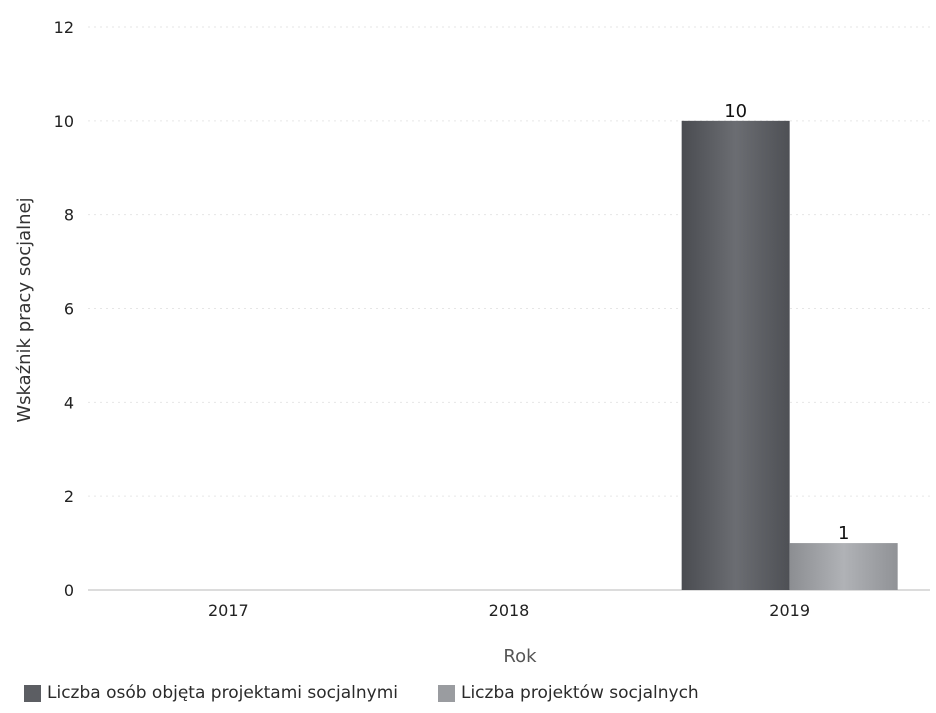  What do you see at coordinates (69, 215) in the screenshot?
I see `y-tick-label: 8` at bounding box center [69, 215].